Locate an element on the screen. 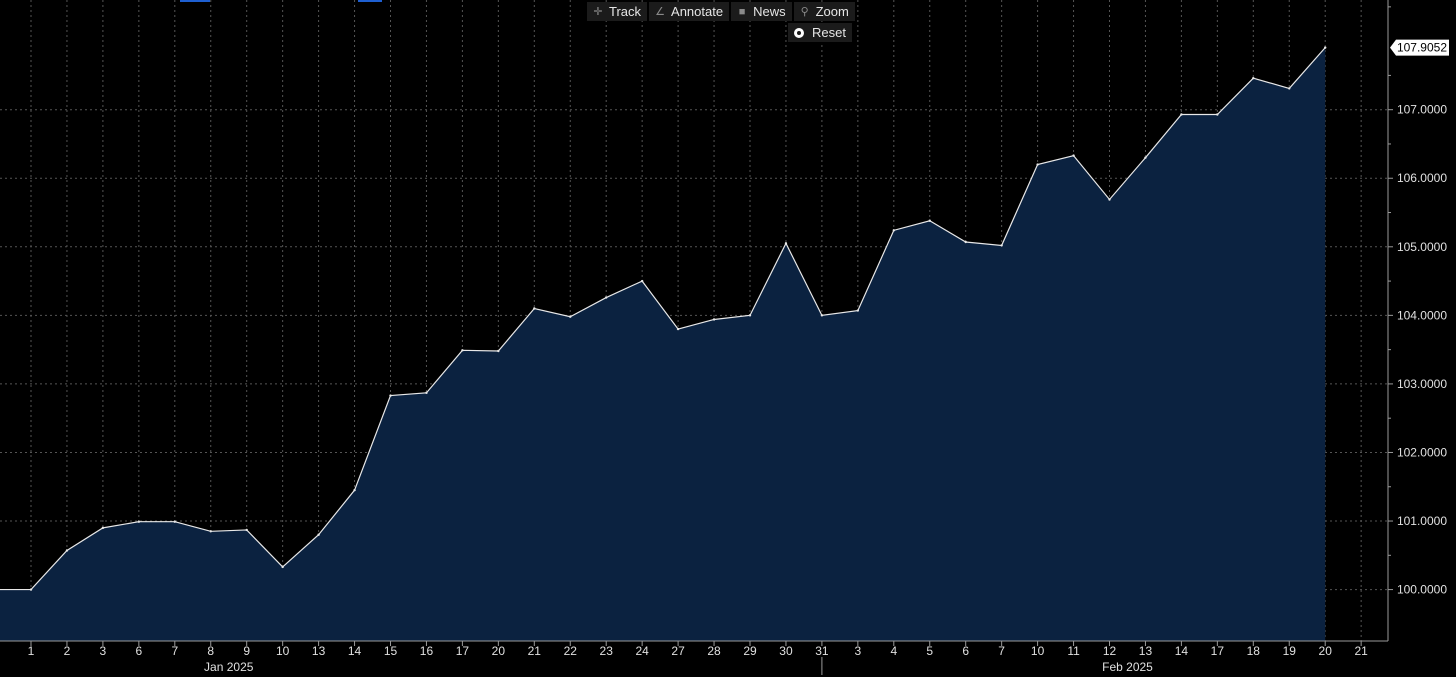  magnifier-icon: ⚲ is located at coordinates (804, 12).